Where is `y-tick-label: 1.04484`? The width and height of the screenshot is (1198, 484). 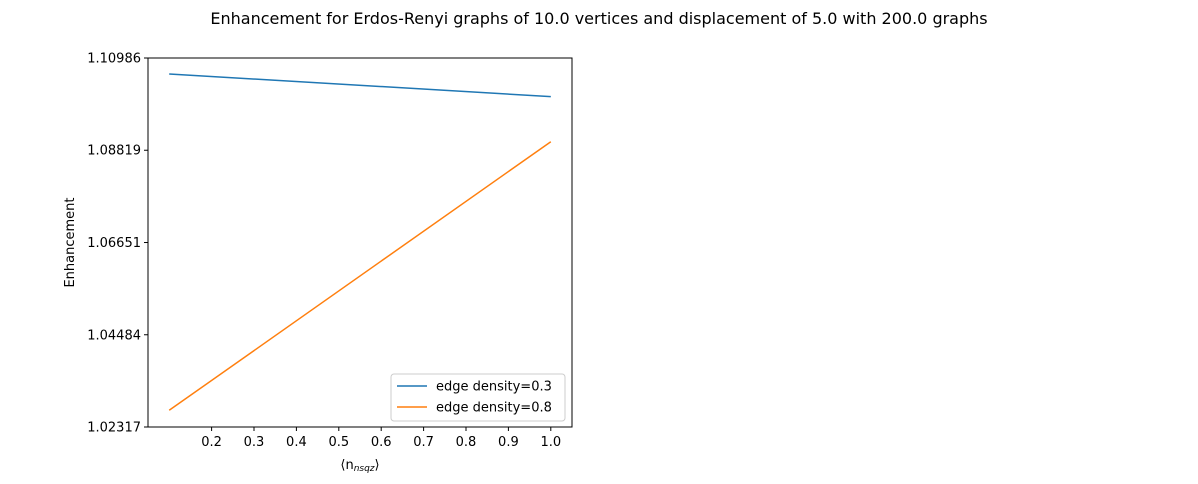 y-tick-label: 1.04484 is located at coordinates (114, 335).